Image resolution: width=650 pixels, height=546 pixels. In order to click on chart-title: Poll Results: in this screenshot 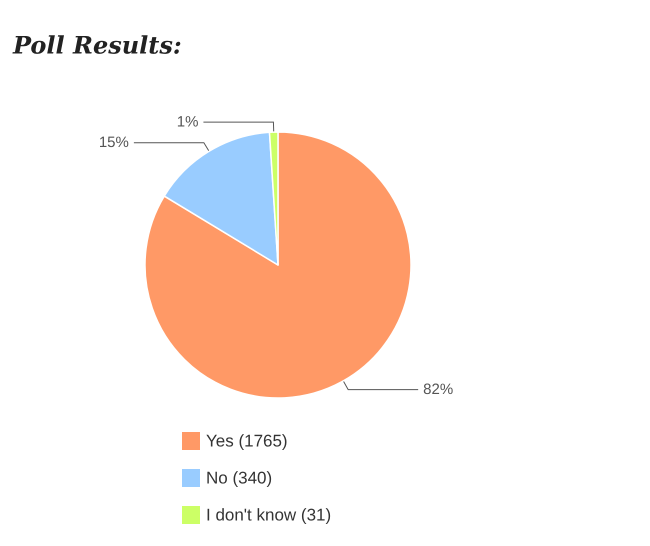, I will do `click(97, 45)`.